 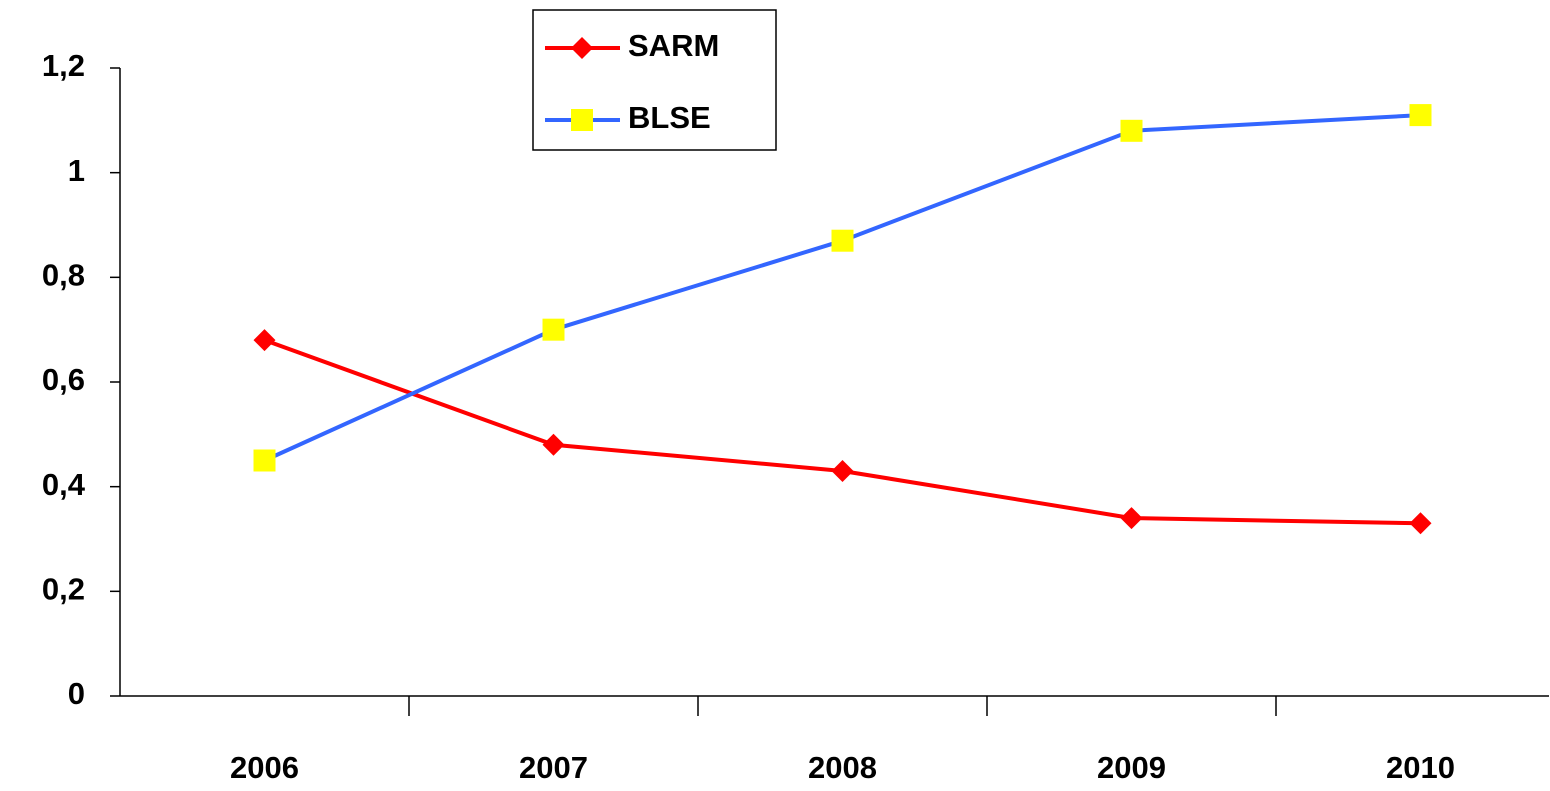 What do you see at coordinates (63, 589) in the screenshot?
I see `y-tick-label: 0,2` at bounding box center [63, 589].